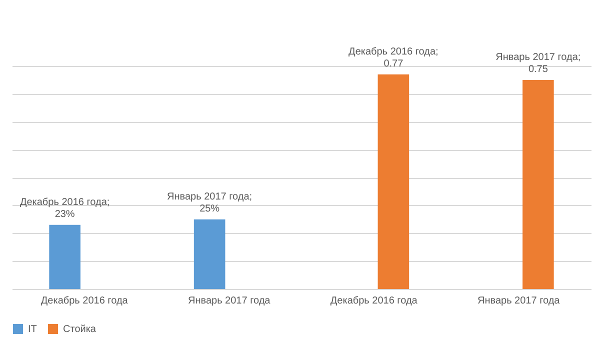 This screenshot has height=340, width=605. I want to click on legend-label: IT, so click(32, 329).